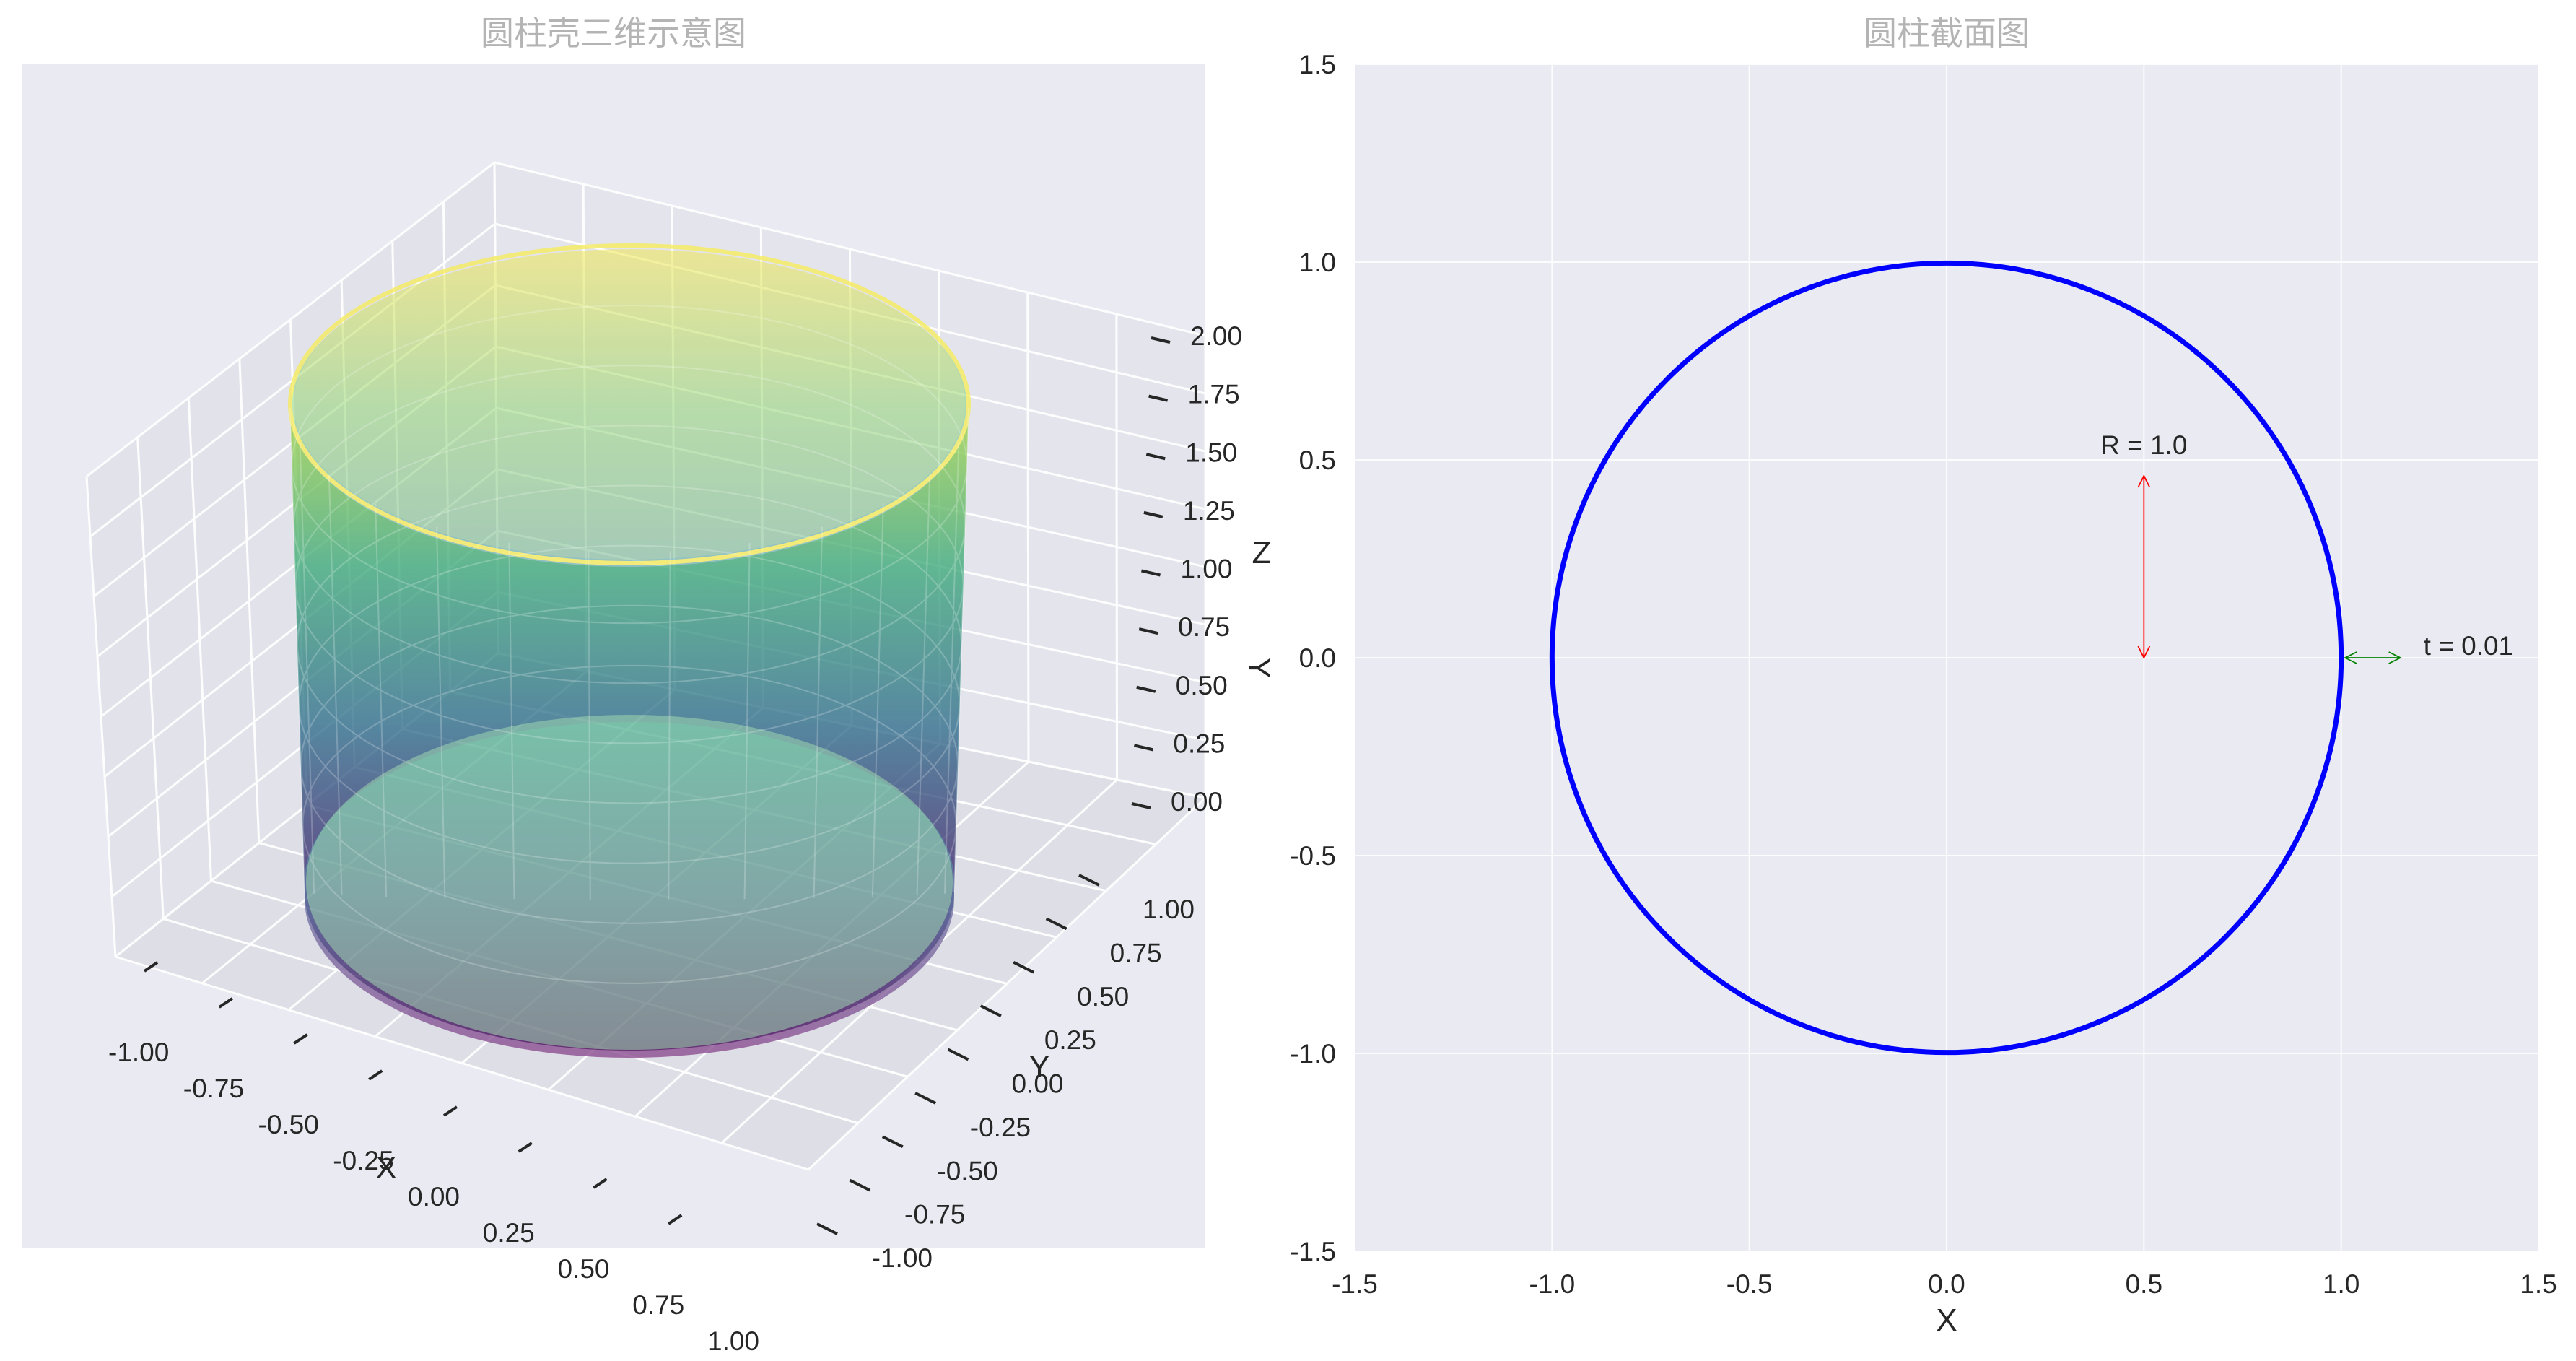 The width and height of the screenshot is (2576, 1361). Describe the element at coordinates (138, 1052) in the screenshot. I see `x-tick-label: -1.00` at that location.